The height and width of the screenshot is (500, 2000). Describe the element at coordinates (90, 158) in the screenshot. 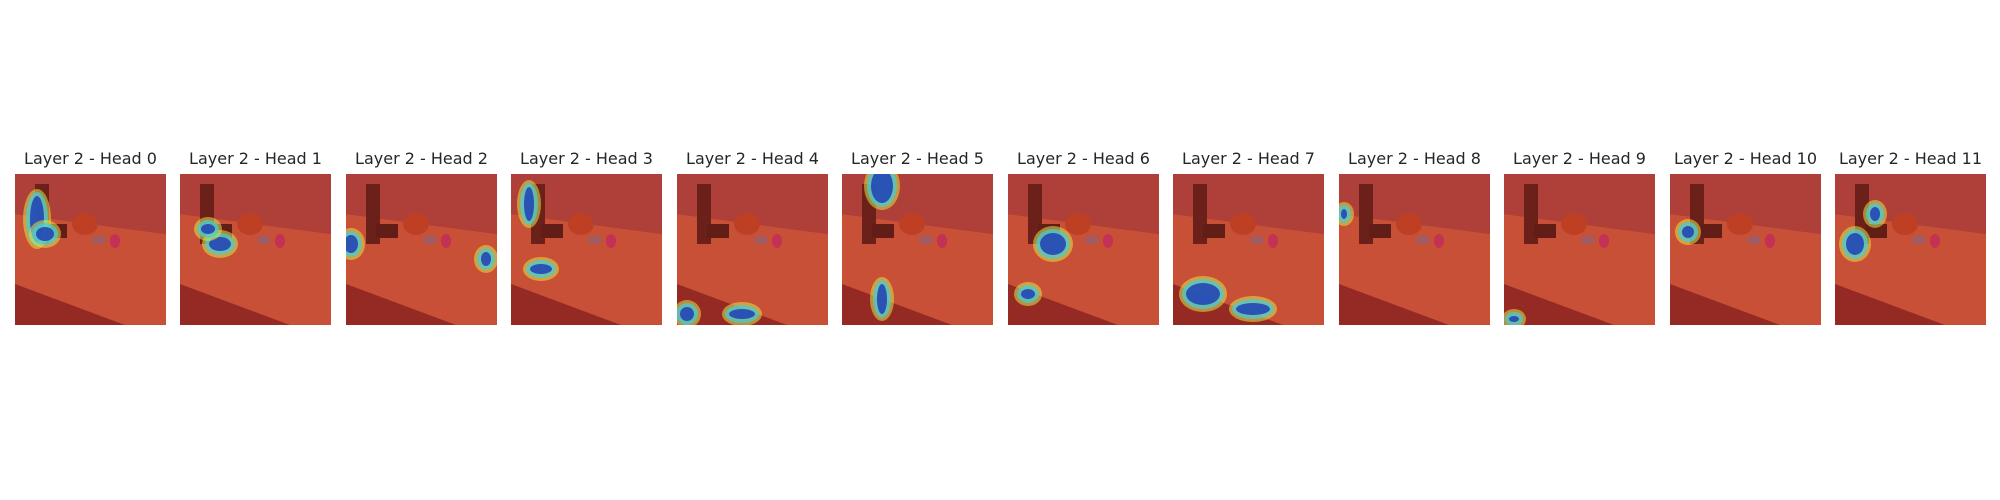

I see `panel-title: Layer 2 - Head 0` at that location.